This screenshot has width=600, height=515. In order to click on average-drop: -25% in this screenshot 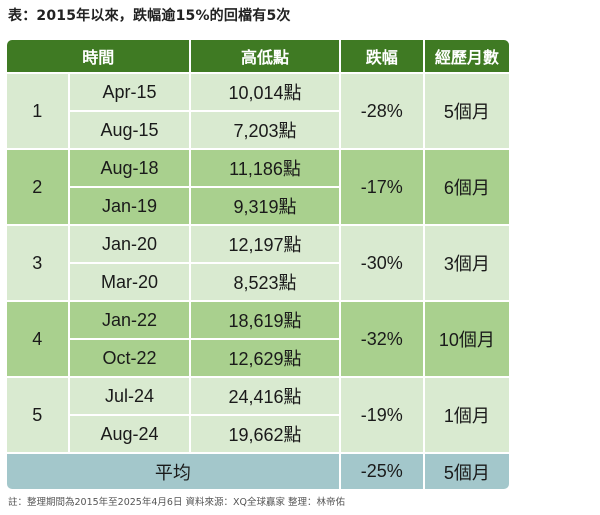, I will do `click(381, 471)`.